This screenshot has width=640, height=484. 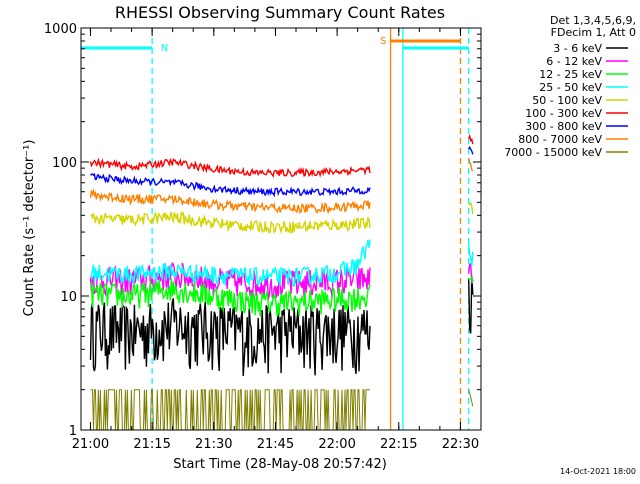 I want to click on series-25-50-kev, so click(x=281, y=263).